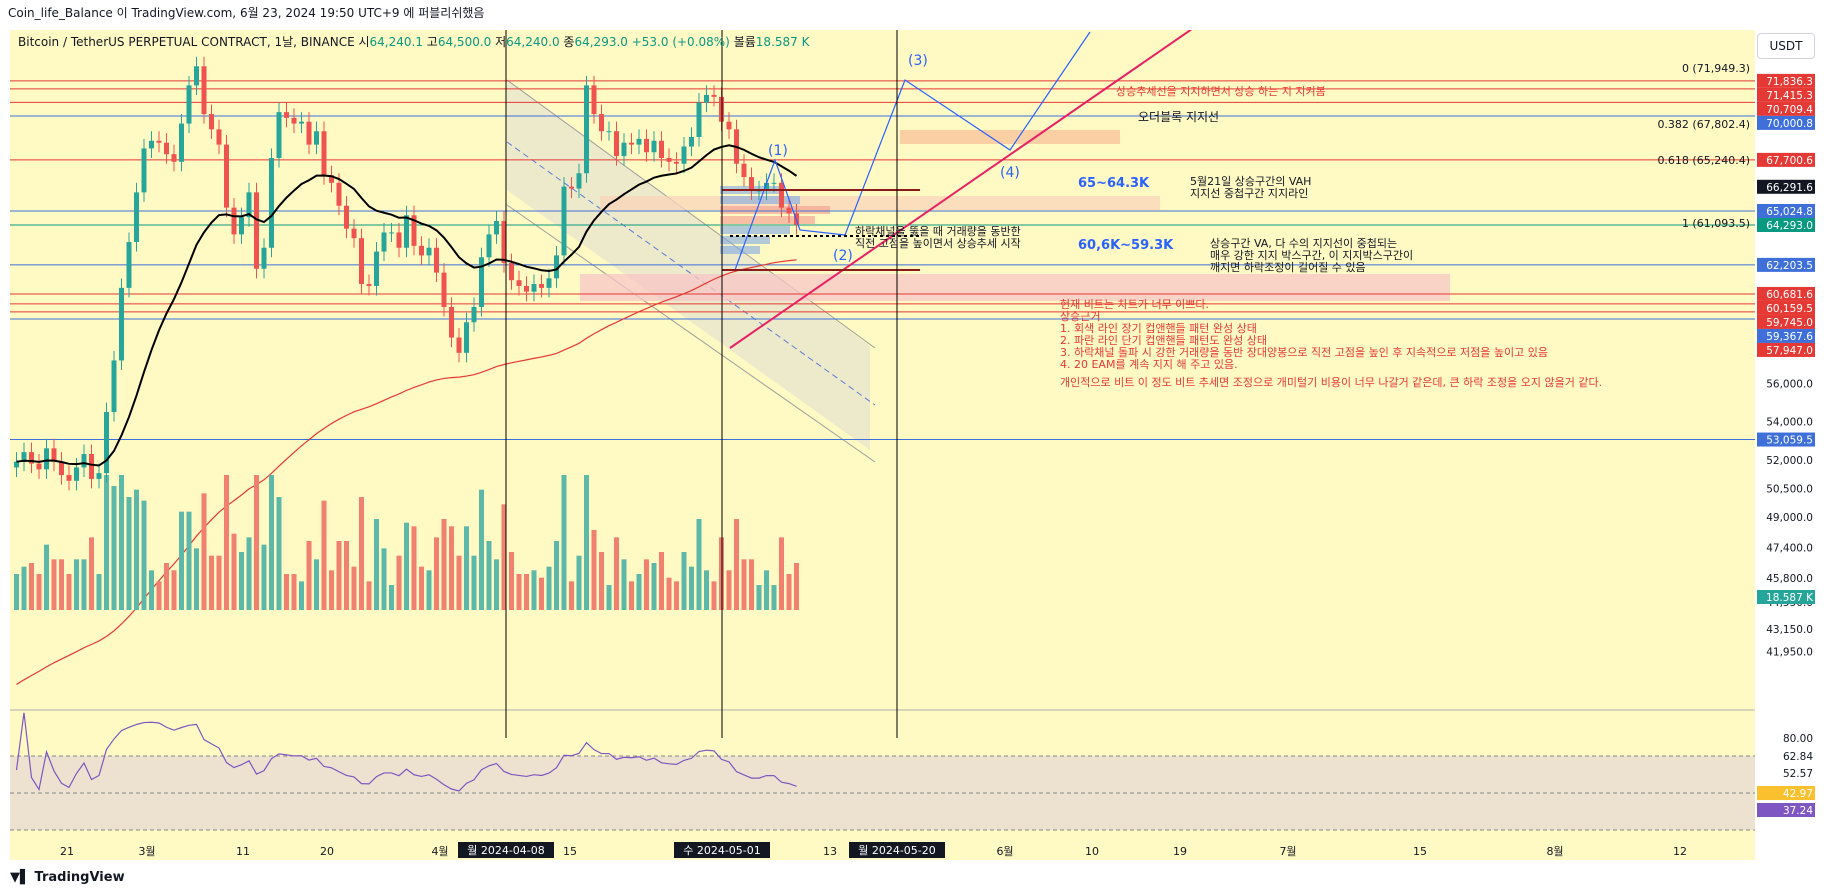 This screenshot has height=896, width=1827. I want to click on note-channel-2: 직전 고점을 높이면서 상승추세 시작, so click(938, 243).